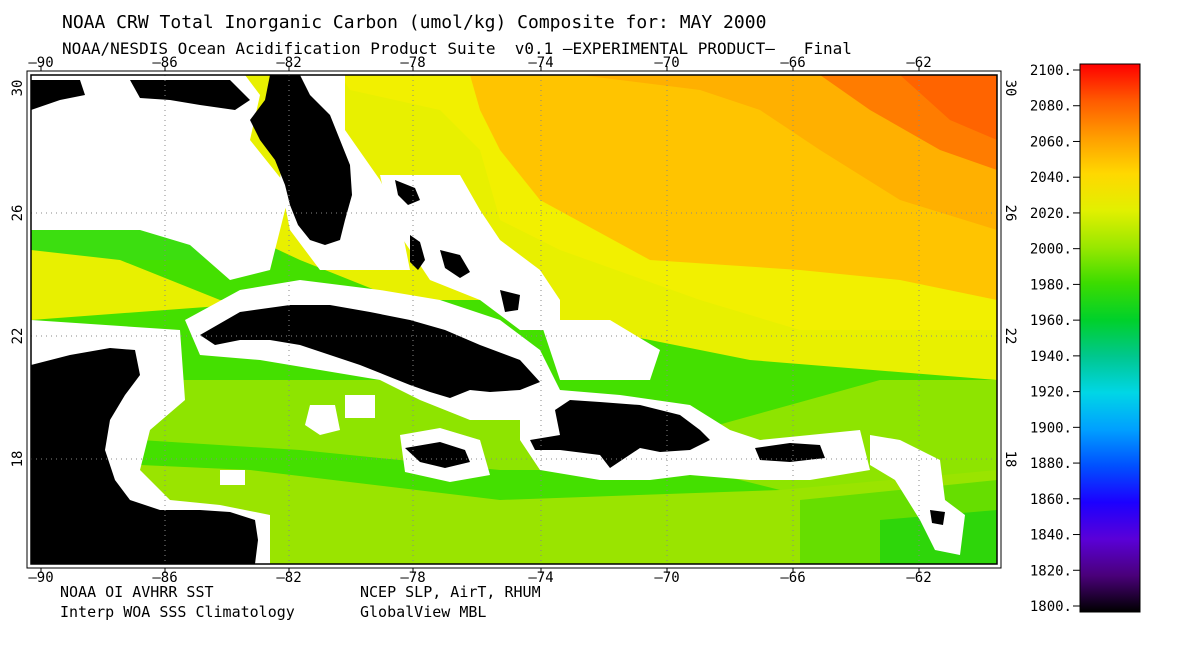  Describe the element at coordinates (450, 592) in the screenshot. I see `credit-ncep: NCEP SLP, AirT, RHUM` at that location.